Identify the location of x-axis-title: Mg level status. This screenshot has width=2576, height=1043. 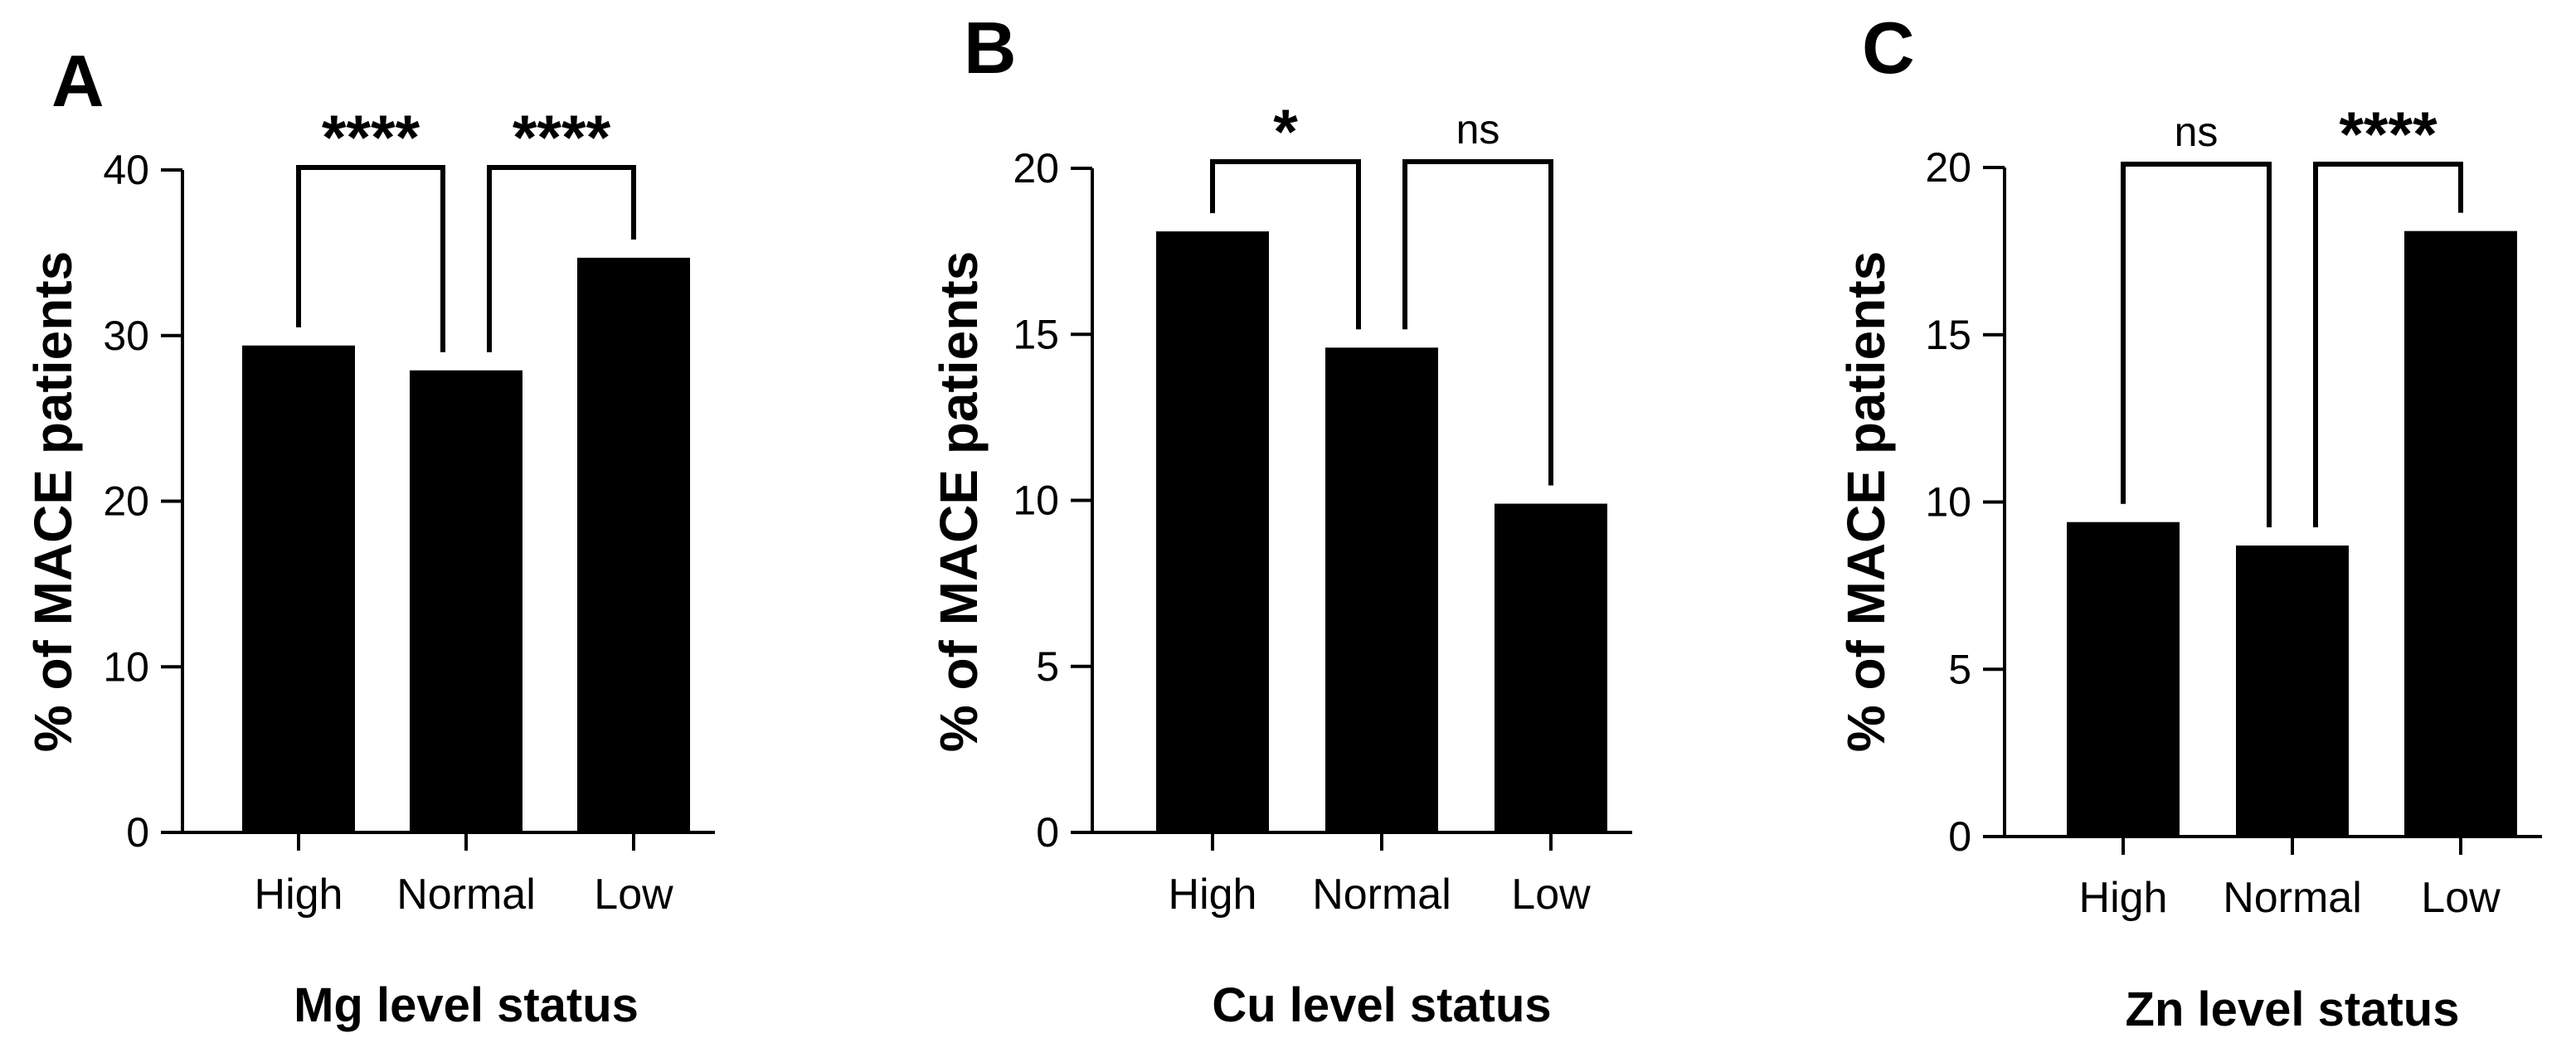
(467, 1005).